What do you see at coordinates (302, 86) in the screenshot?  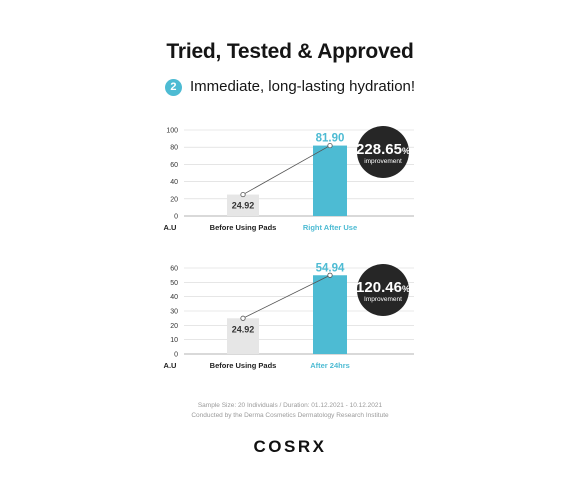 I see `subtitle-text: Immediate, long-lasting hydration!` at bounding box center [302, 86].